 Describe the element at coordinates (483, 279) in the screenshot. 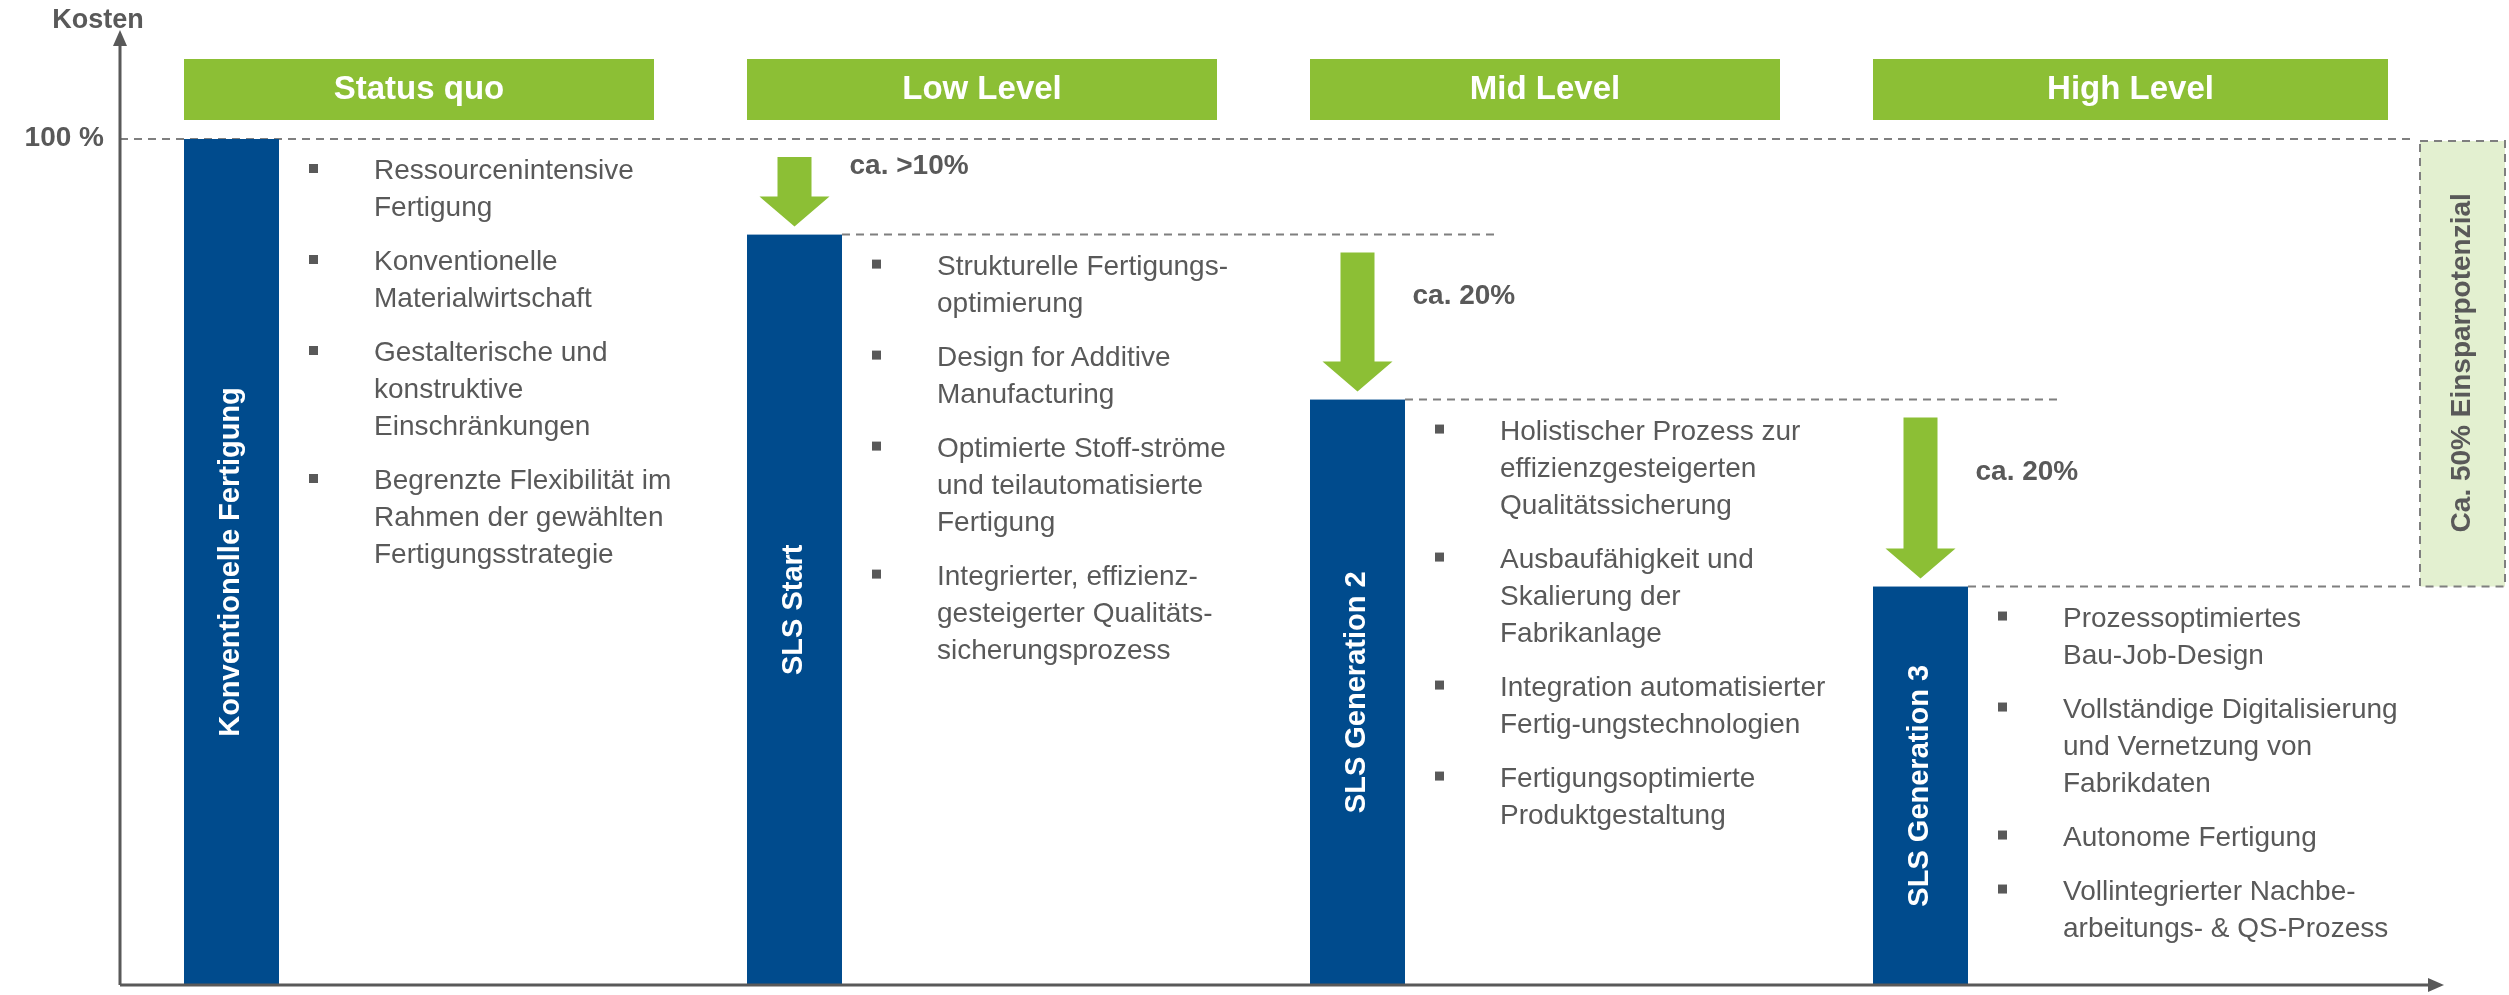

I see `annotation: Konventionelle Materialwirtschaft` at that location.